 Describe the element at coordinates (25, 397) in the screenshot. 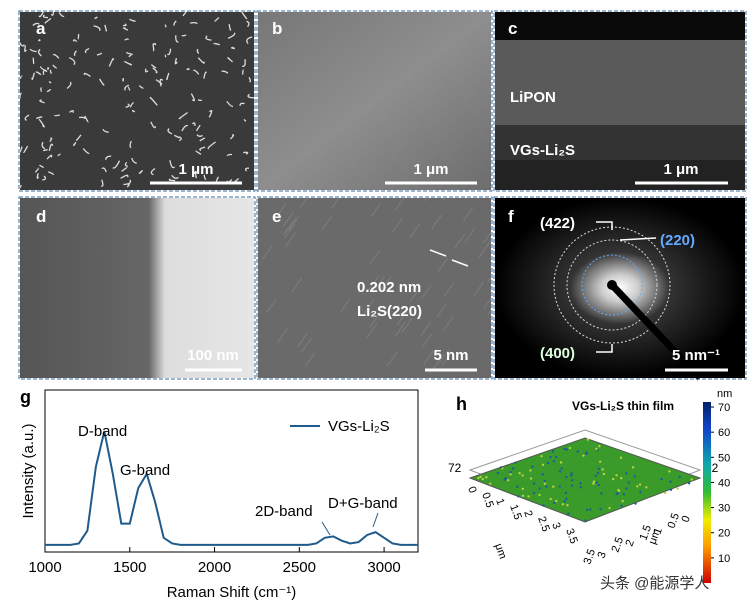

I see `panel-label: g` at that location.